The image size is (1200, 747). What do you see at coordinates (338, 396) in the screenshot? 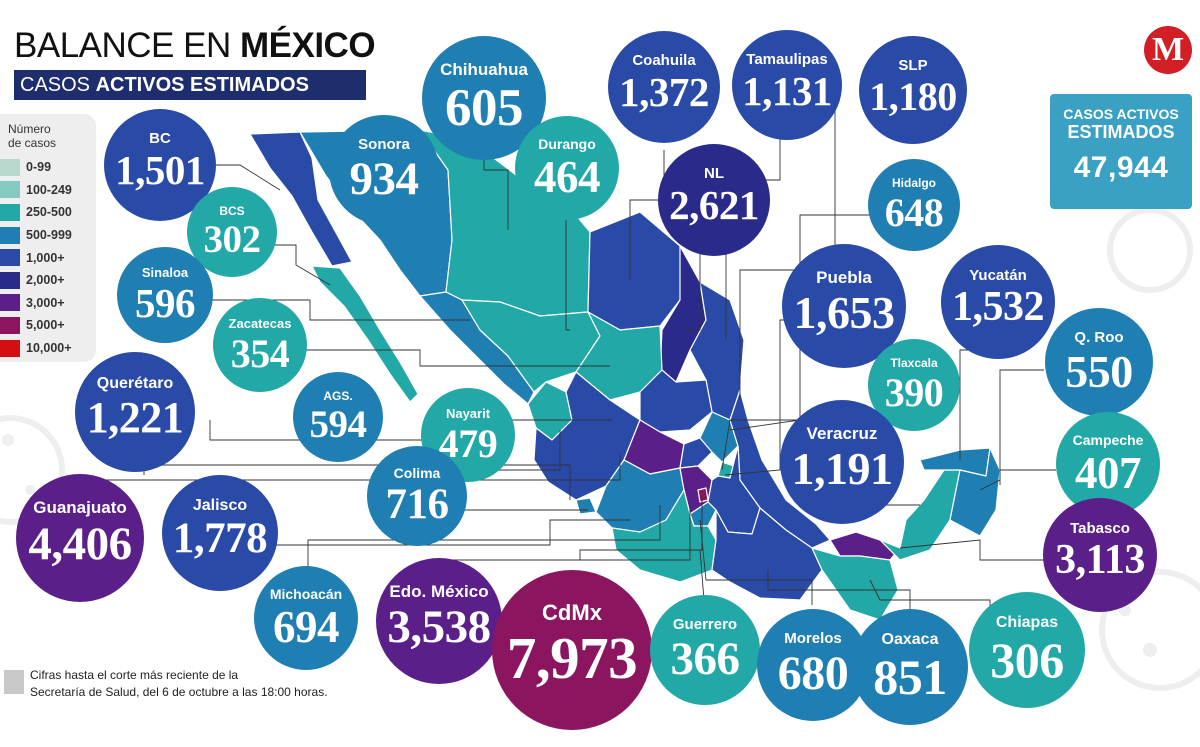
I see `state-name: AGS.` at bounding box center [338, 396].